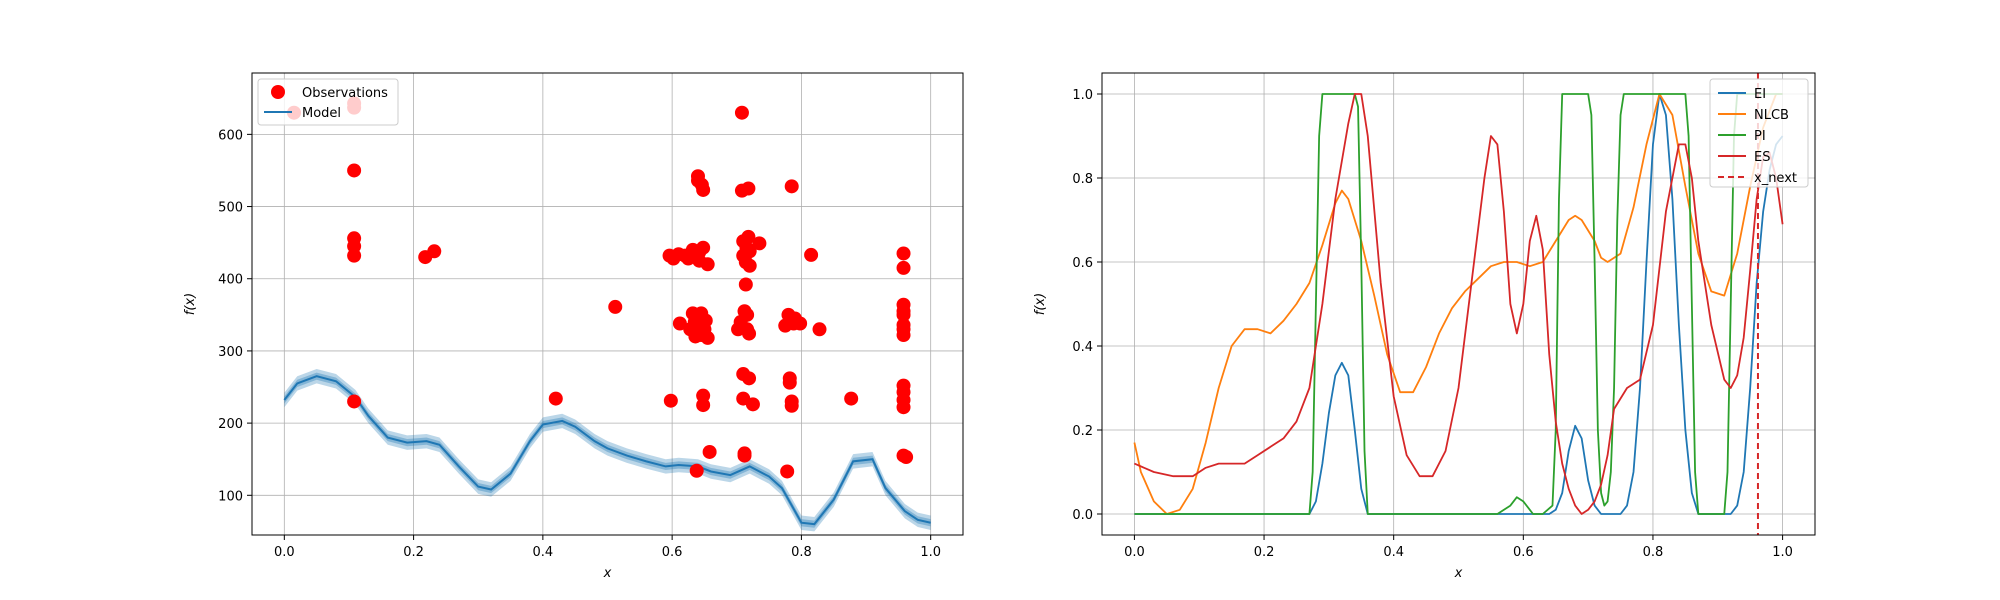  I want to click on confidence-band, so click(607, 450).